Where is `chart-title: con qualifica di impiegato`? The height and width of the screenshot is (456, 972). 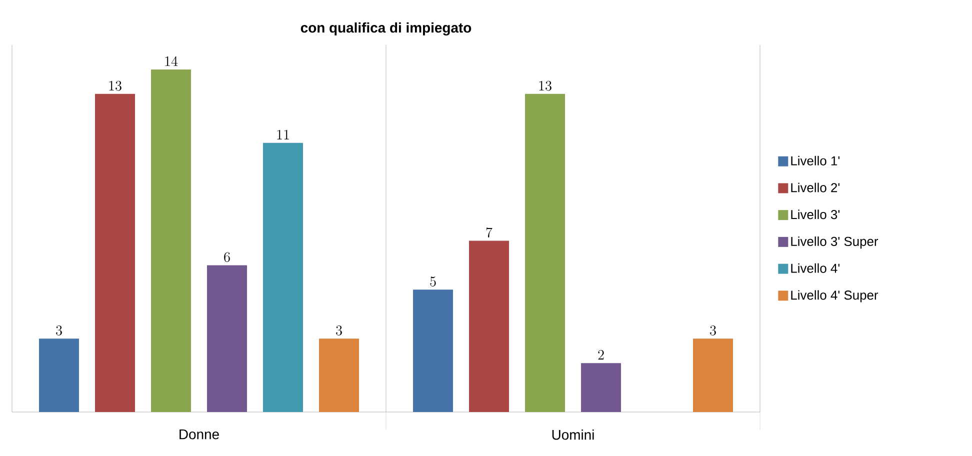 chart-title: con qualifica di impiegato is located at coordinates (386, 29).